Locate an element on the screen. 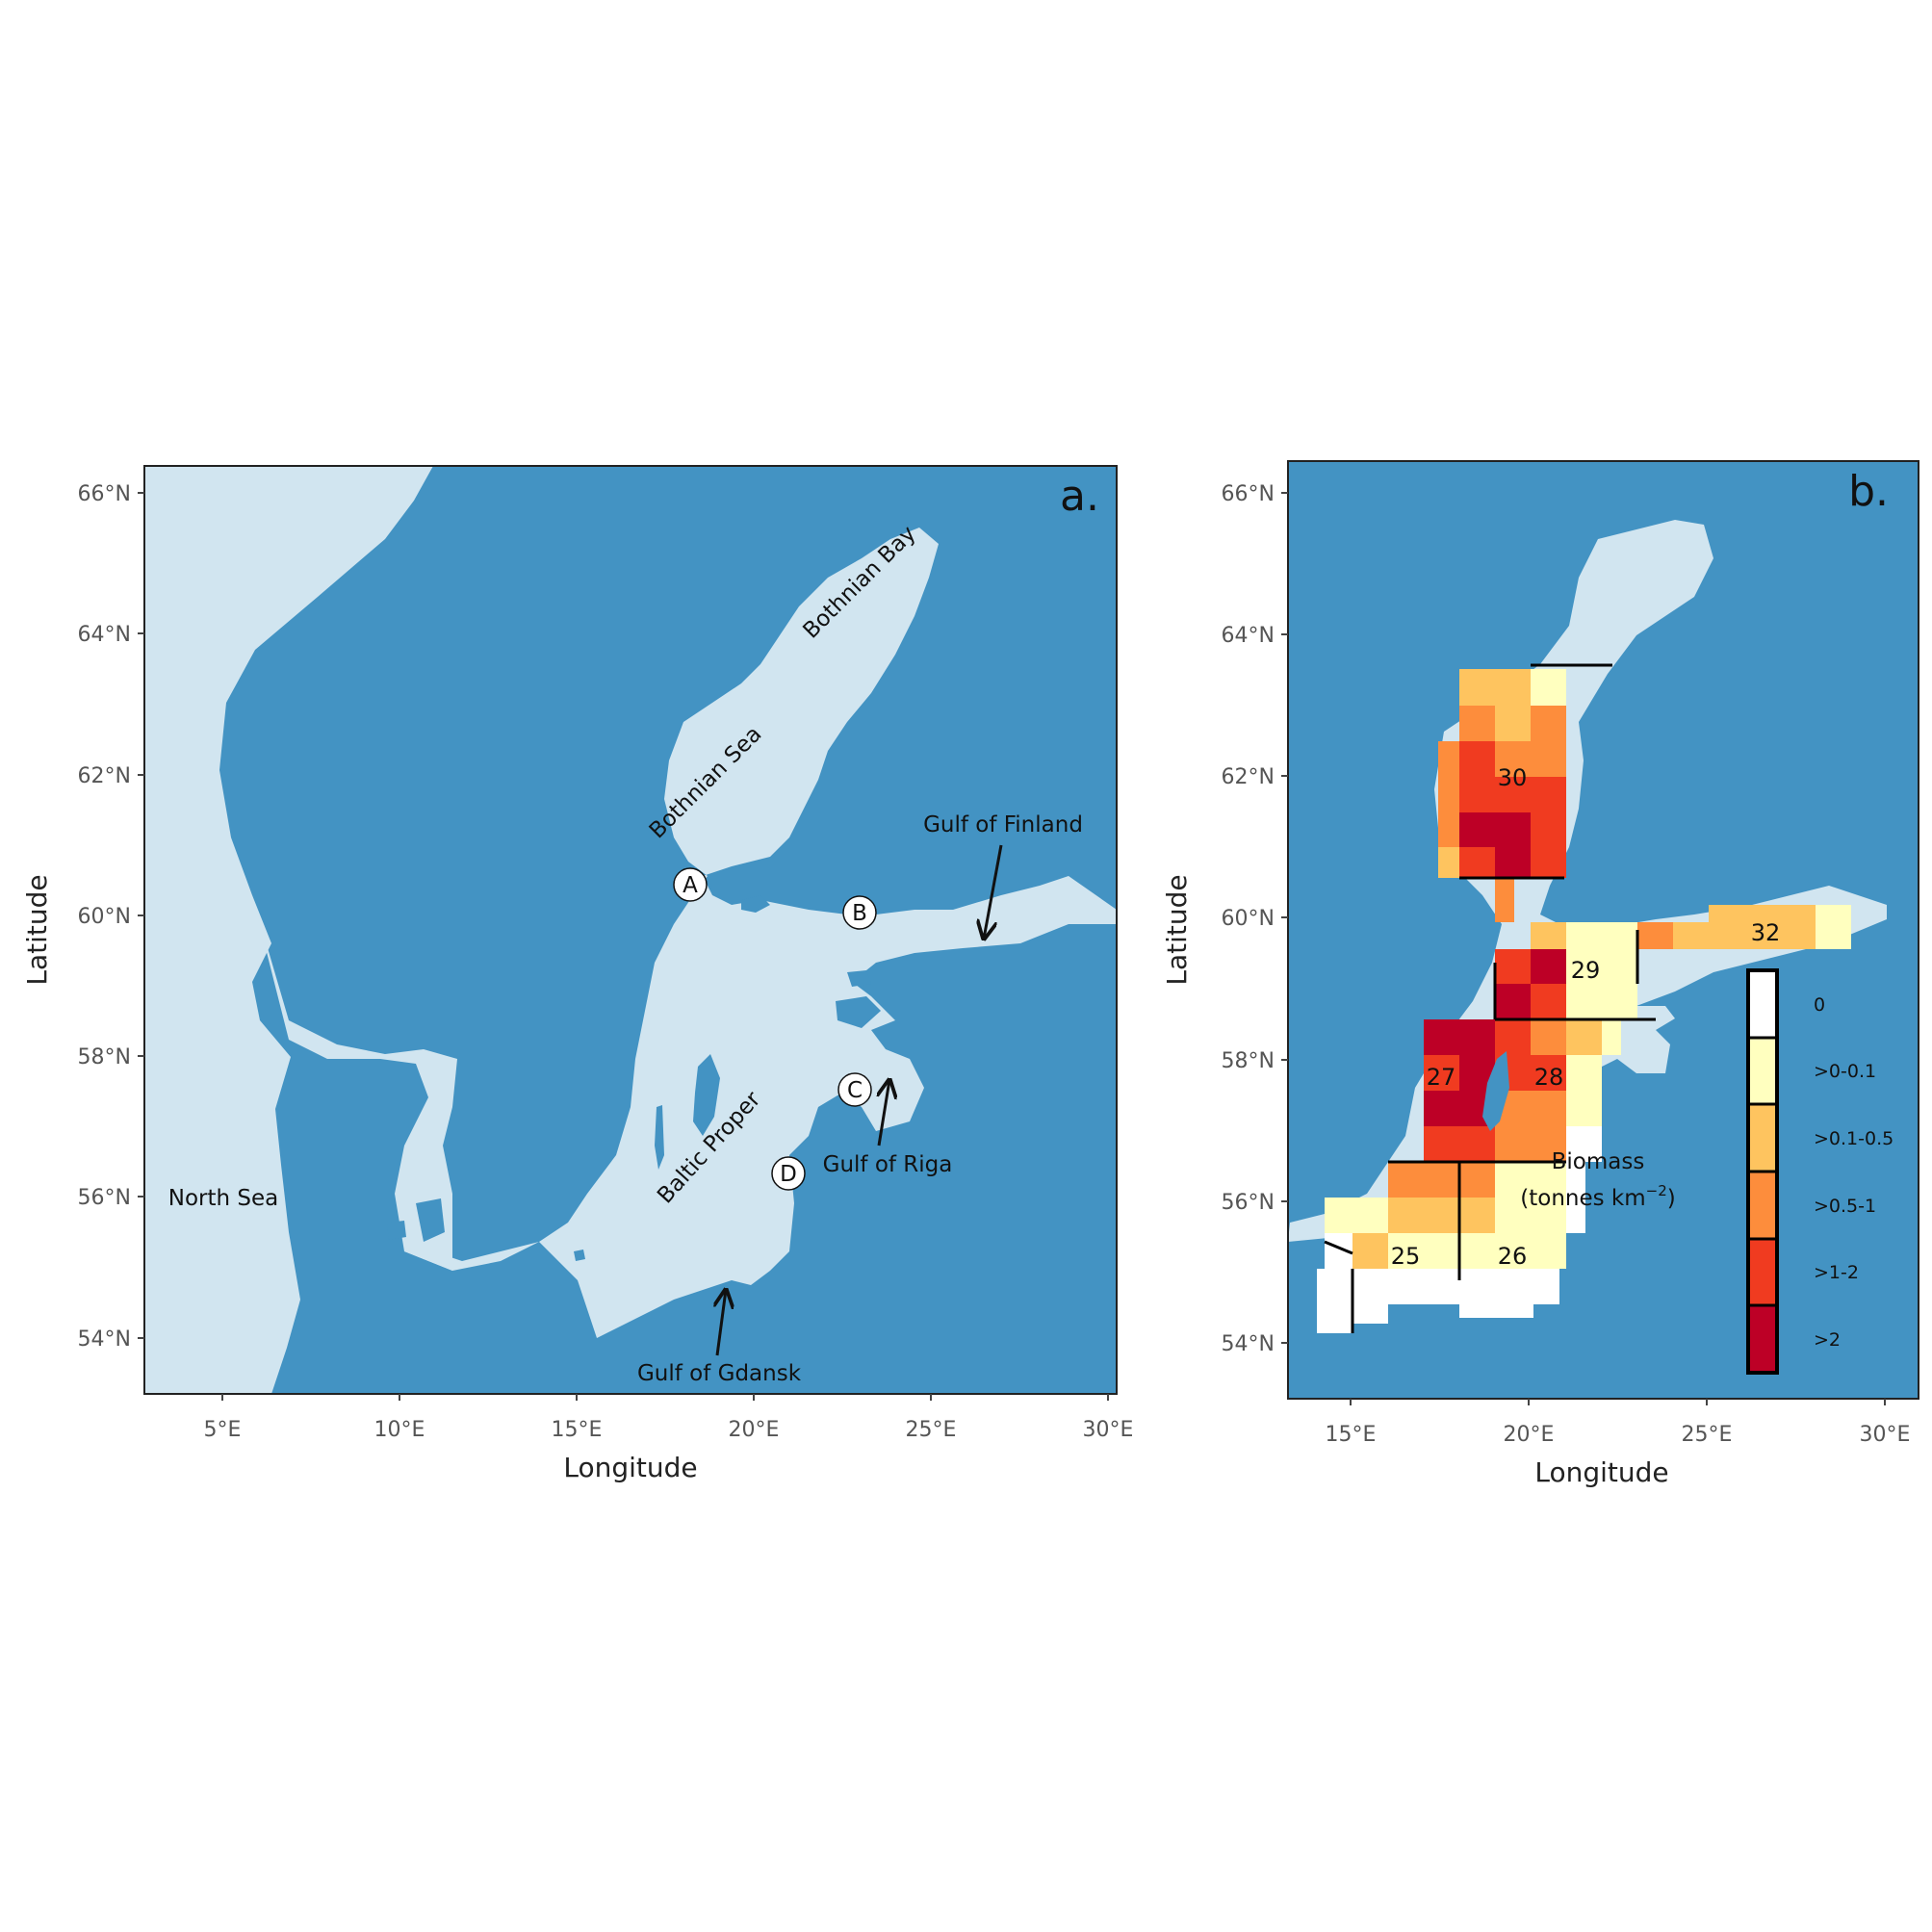  site-c: C is located at coordinates (855, 1090).